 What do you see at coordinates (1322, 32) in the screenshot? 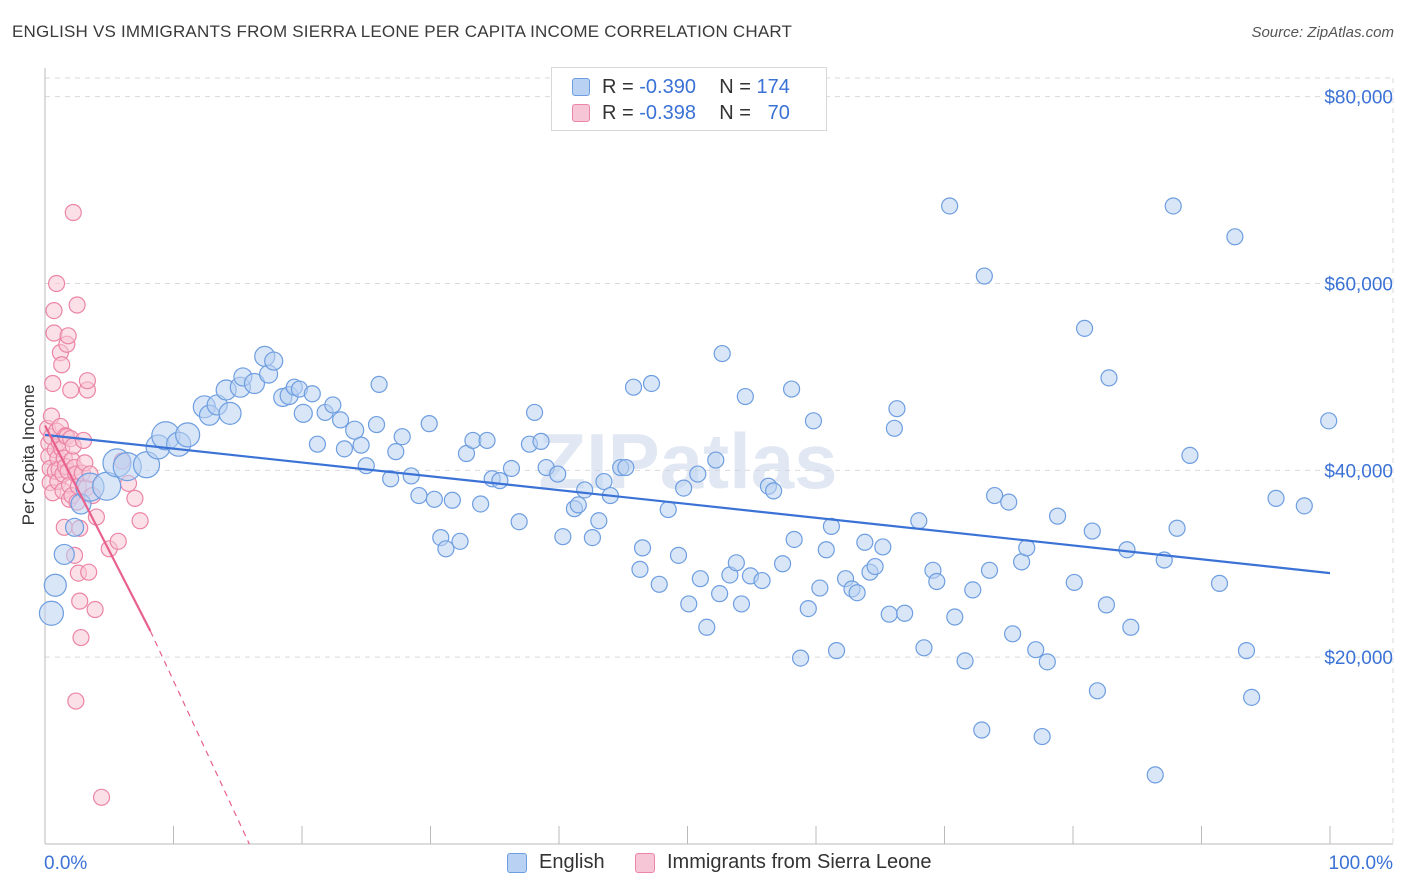
I see `source-label: Source: ZipAtlas.com` at bounding box center [1322, 32].